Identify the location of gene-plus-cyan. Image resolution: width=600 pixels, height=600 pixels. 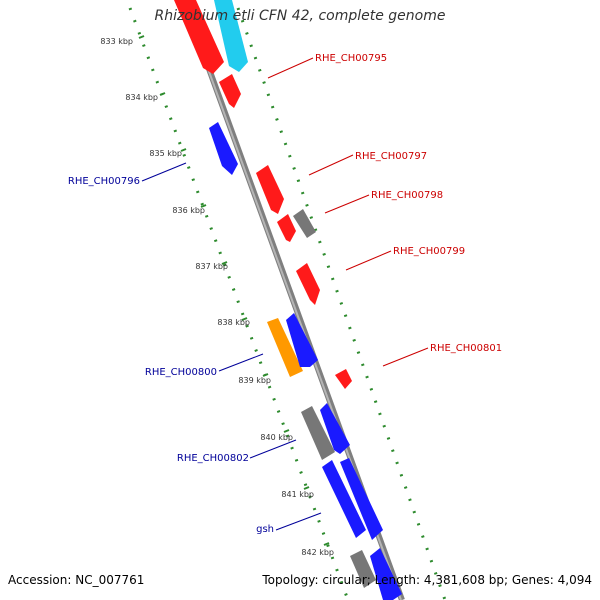
(231, 36).